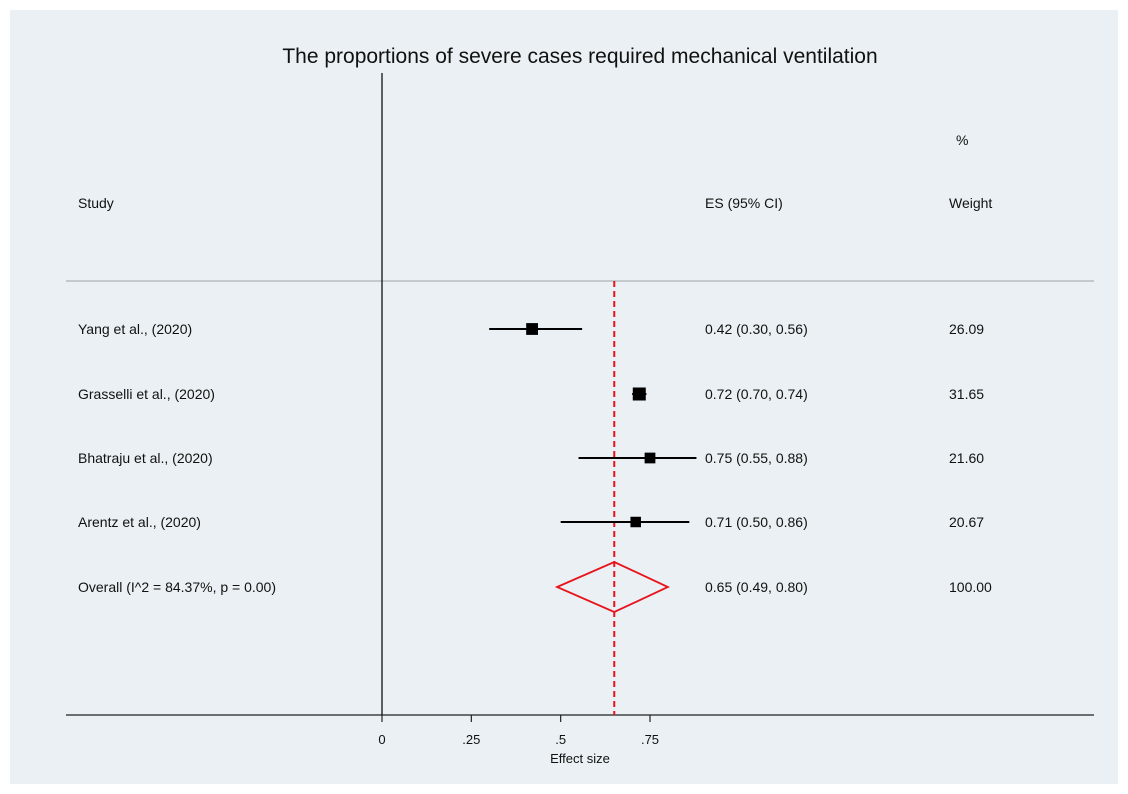  I want to click on weight-header-percent: %, so click(962, 140).